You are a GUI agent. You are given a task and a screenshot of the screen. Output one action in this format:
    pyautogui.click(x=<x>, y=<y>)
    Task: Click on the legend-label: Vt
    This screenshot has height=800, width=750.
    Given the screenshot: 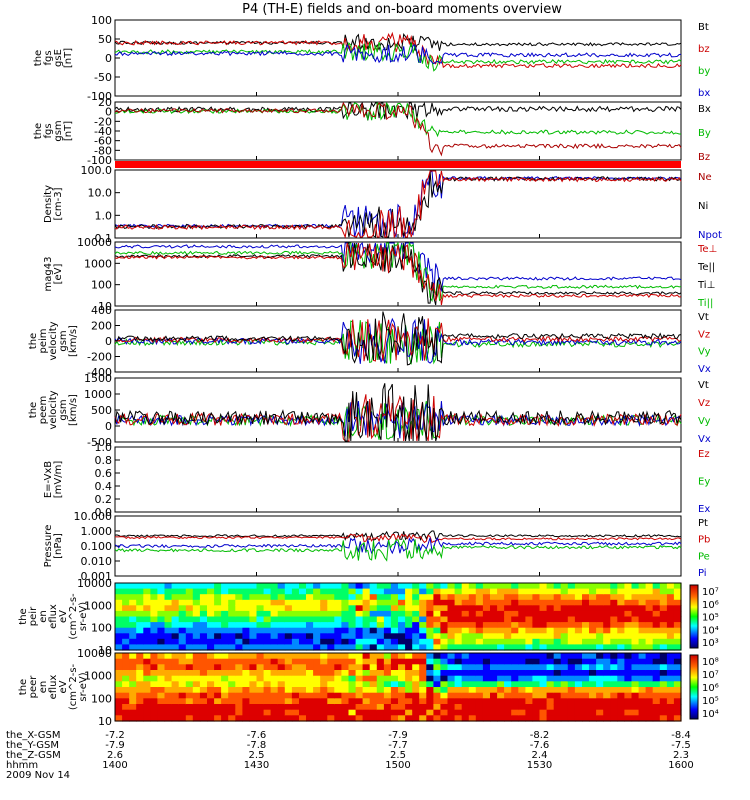 What is the action you would take?
    pyautogui.click(x=703, y=317)
    